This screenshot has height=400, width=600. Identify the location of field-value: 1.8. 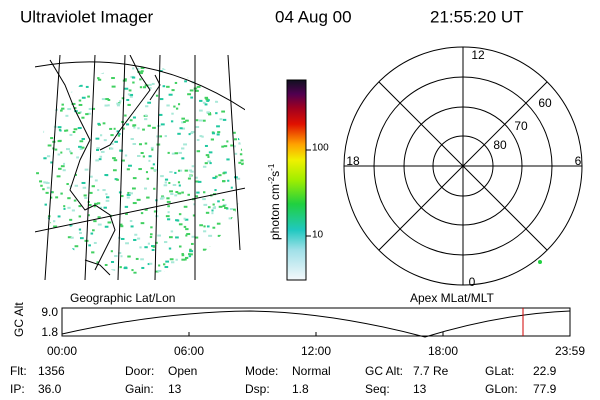
(300, 389).